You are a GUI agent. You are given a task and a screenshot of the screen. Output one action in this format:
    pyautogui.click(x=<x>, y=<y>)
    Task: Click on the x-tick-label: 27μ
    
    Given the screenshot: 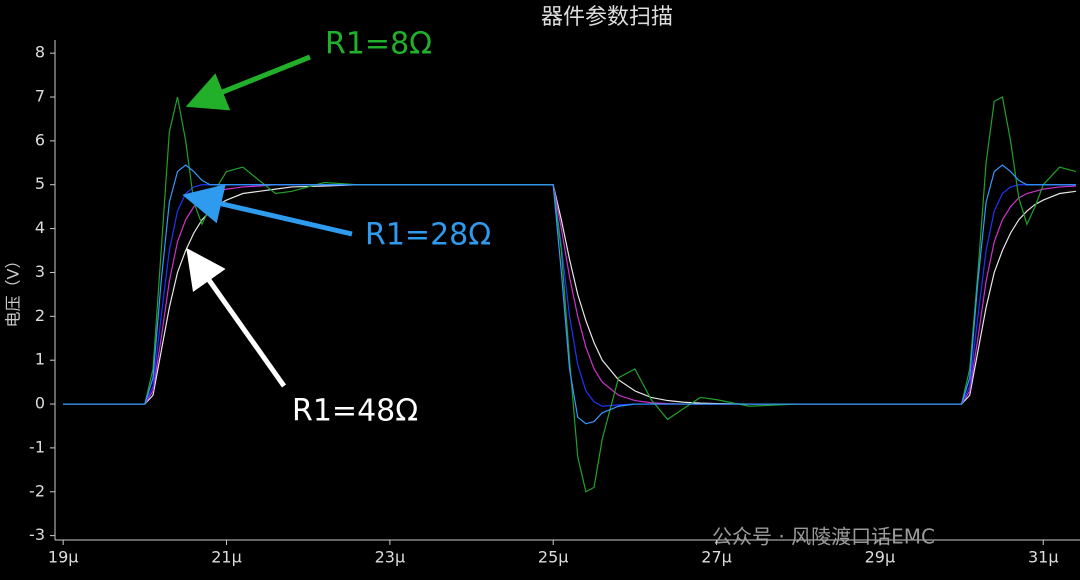 What is the action you would take?
    pyautogui.click(x=716, y=557)
    